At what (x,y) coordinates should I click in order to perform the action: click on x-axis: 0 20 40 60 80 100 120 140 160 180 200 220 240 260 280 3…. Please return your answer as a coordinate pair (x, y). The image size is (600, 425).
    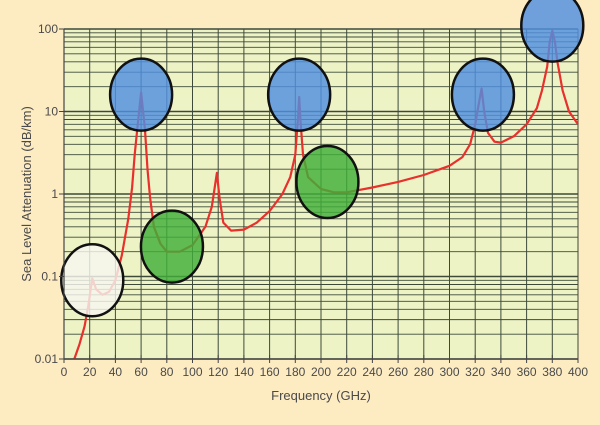
    Looking at the image, I should click on (324, 367).